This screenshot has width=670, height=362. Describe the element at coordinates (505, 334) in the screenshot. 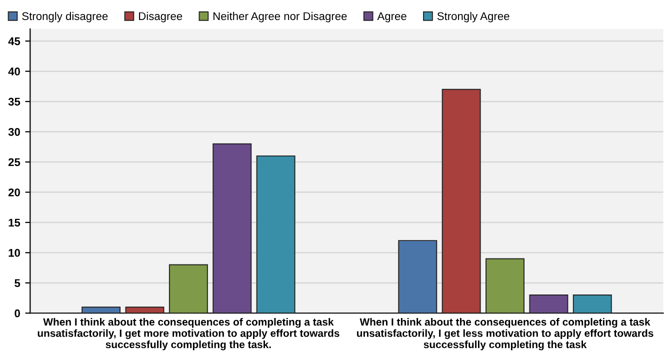

I see `x-tick-label: When I think about the consequences of completing a task unsatisfactorily, I get less motivation to apply effort towards successfully completing the task` at that location.